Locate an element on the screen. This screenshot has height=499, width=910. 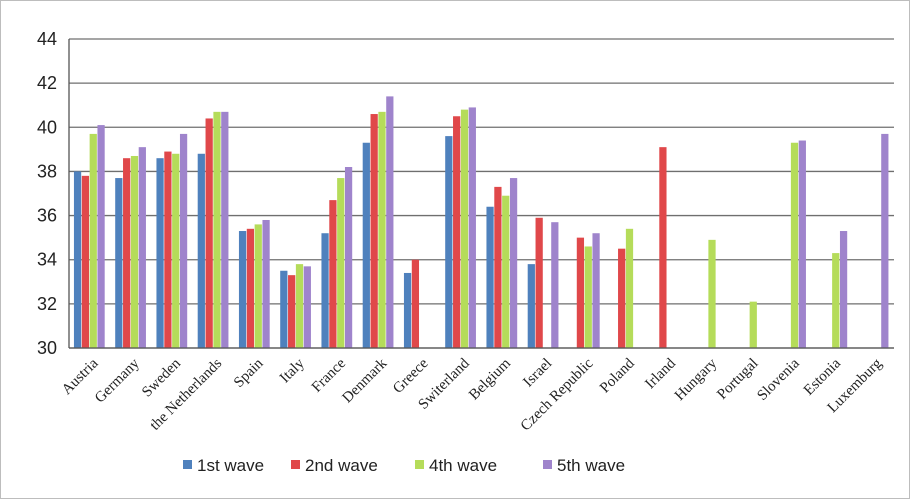
x-category-label: Israel is located at coordinates (537, 373).